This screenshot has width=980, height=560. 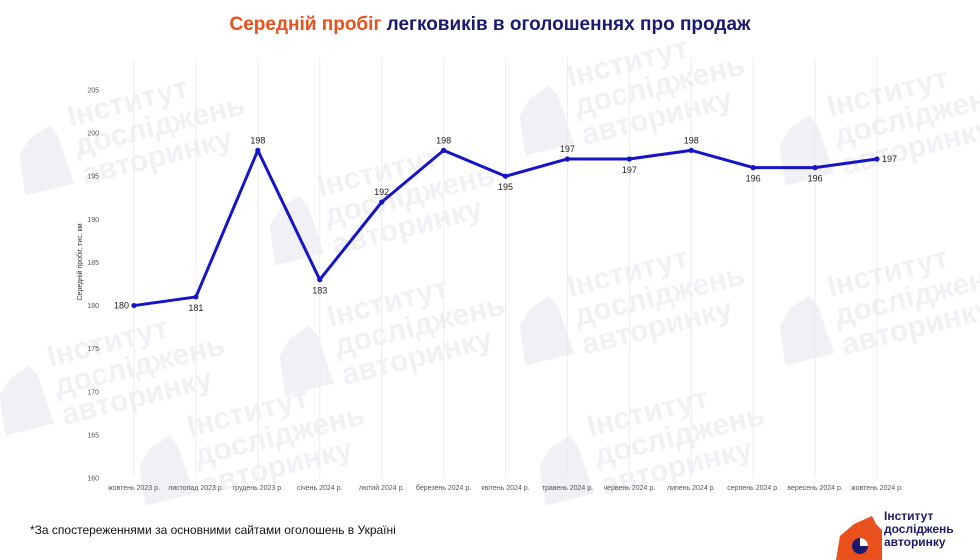 What do you see at coordinates (691, 488) in the screenshot?
I see `x-tick-label: липень 2024 р.` at bounding box center [691, 488].